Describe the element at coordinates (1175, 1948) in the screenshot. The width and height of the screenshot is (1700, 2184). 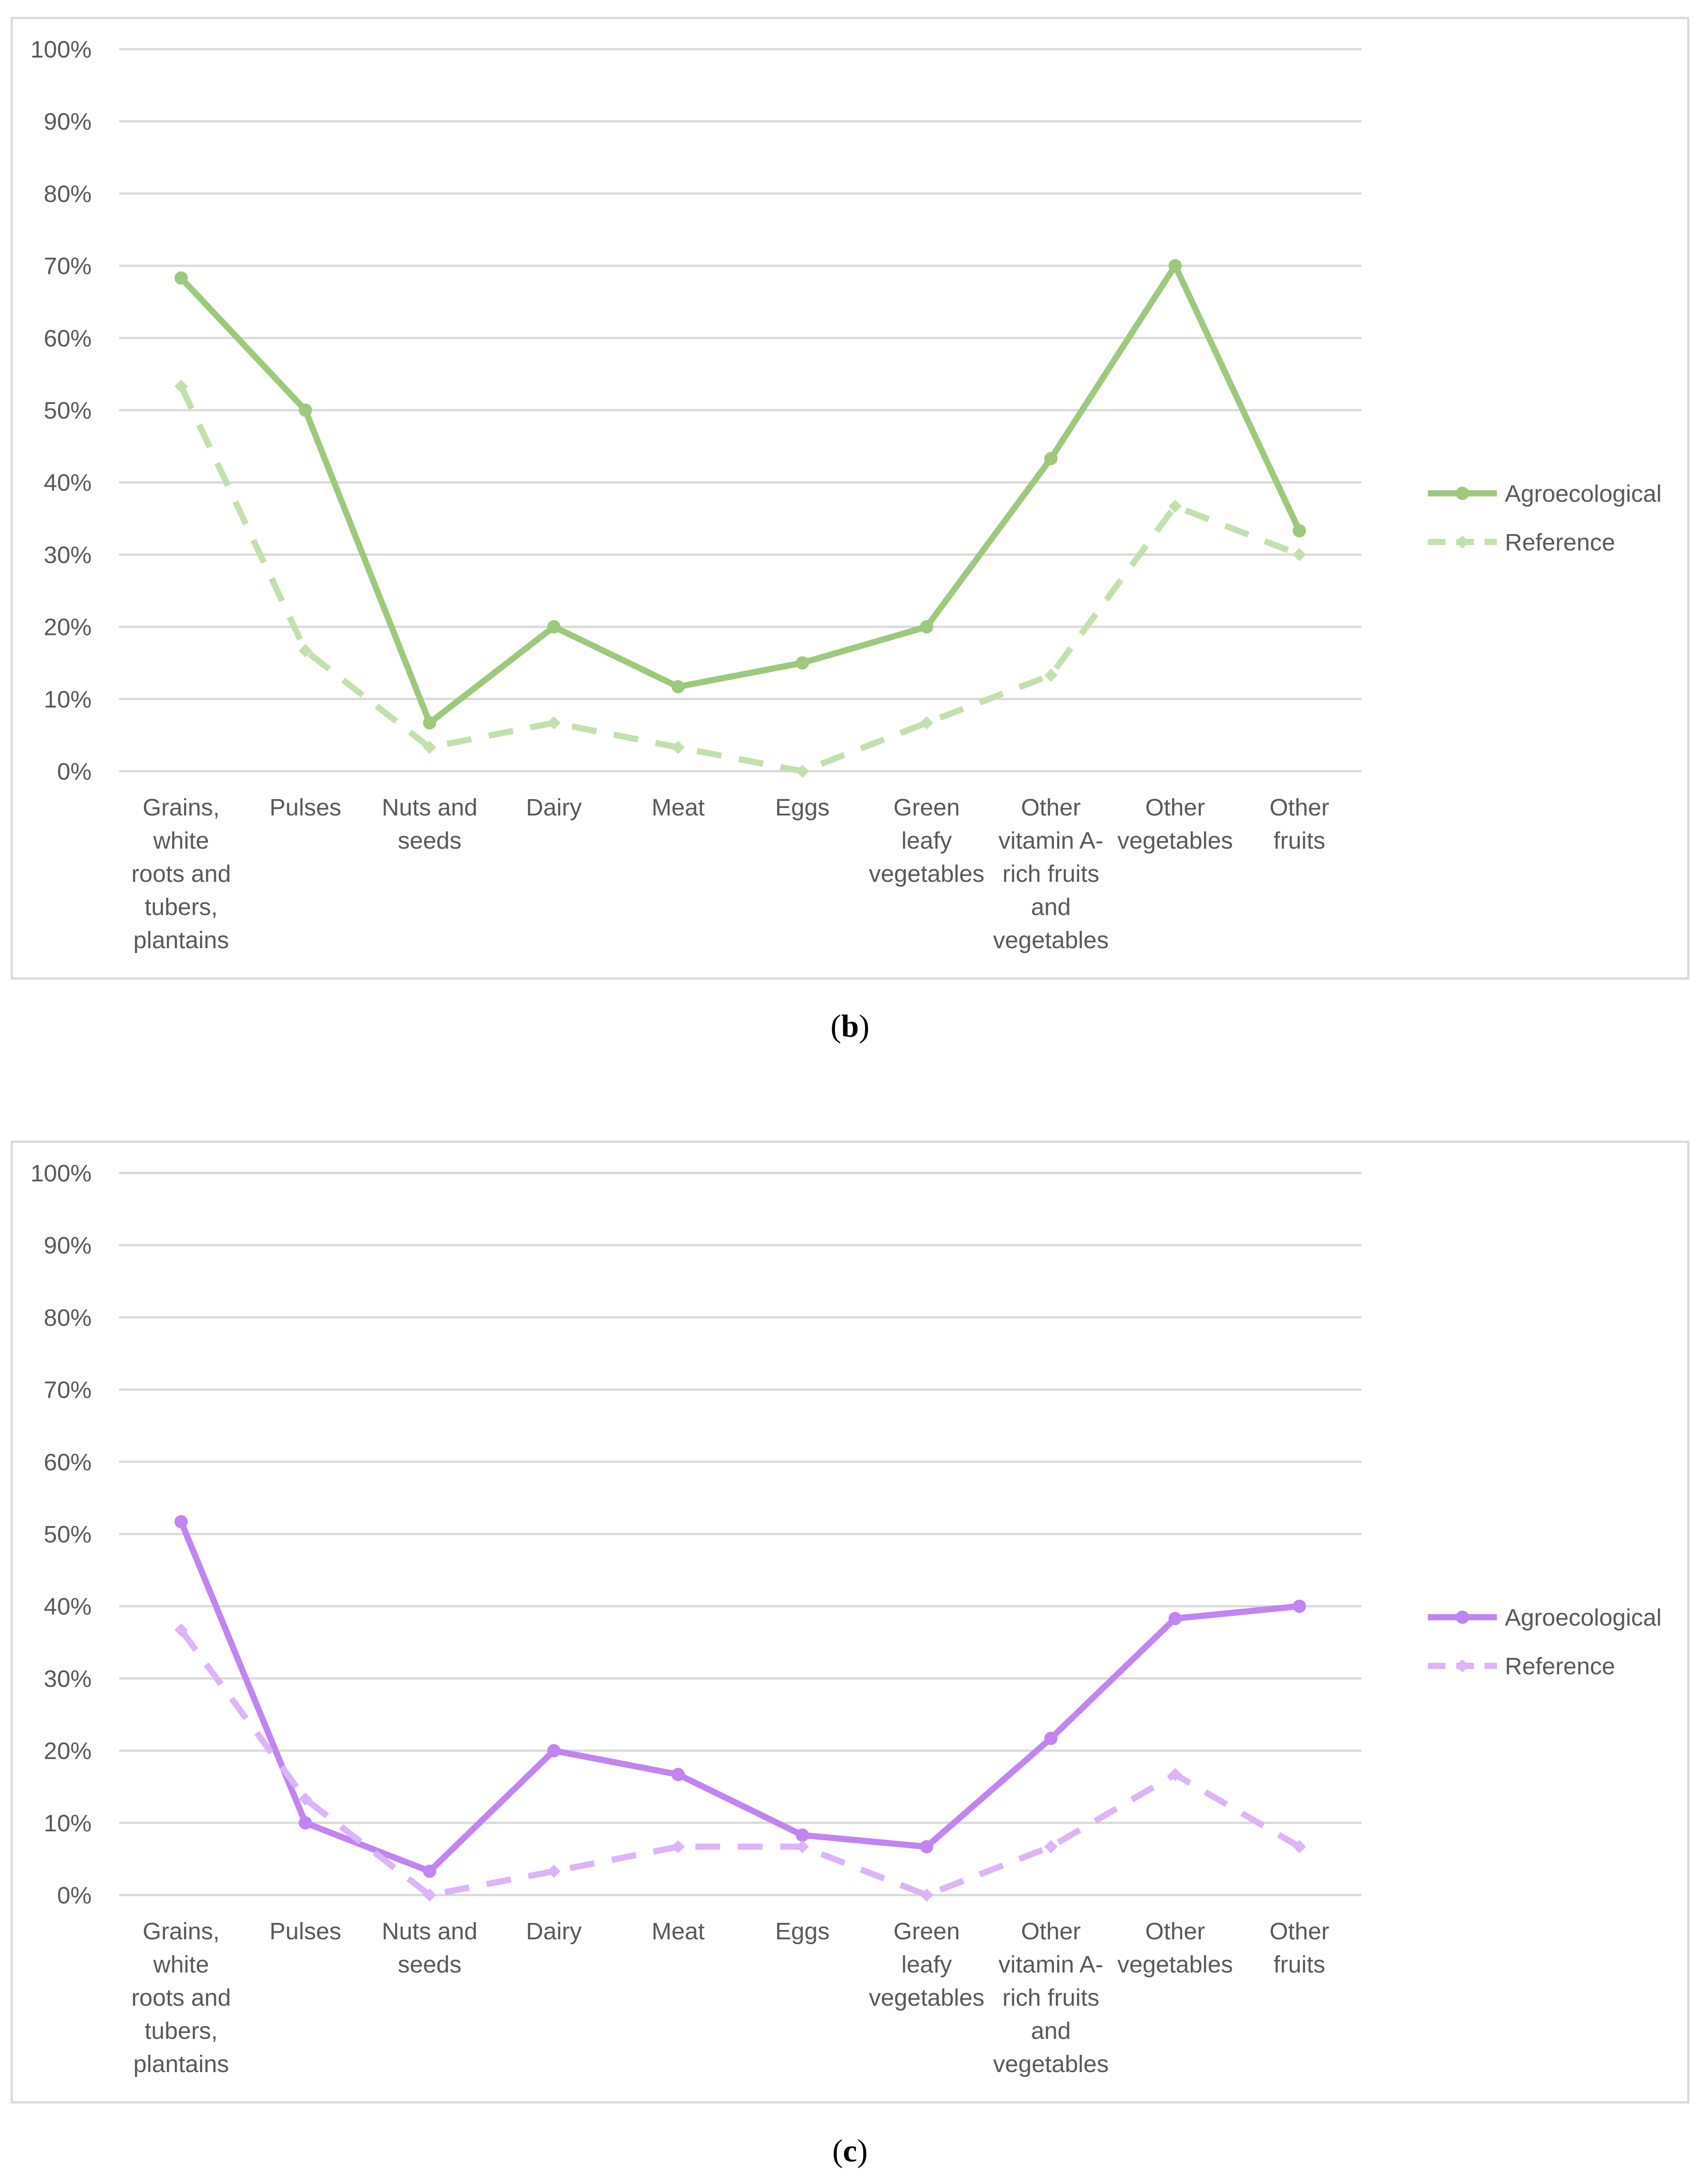
I see `x-tick-label-c: Other vegetables` at that location.